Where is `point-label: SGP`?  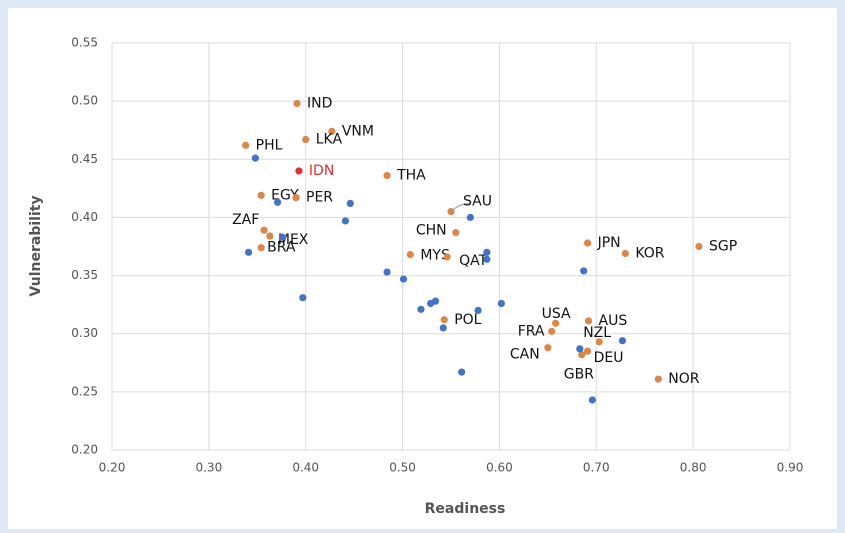
point-label: SGP is located at coordinates (723, 247).